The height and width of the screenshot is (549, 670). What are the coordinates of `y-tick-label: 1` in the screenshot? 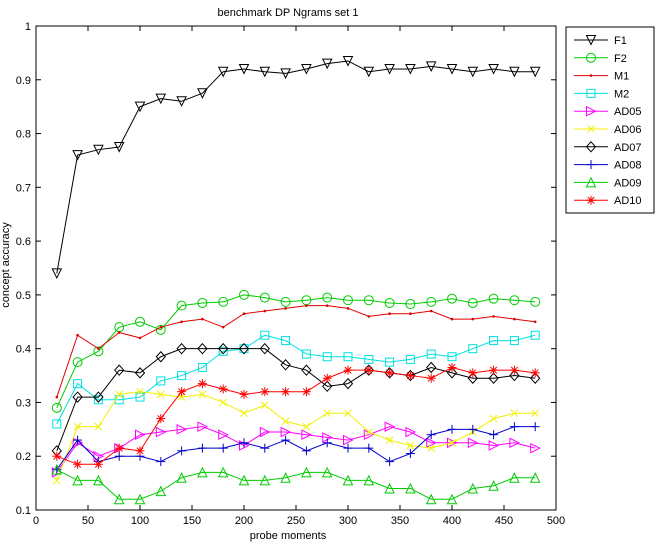 It's located at (28, 27).